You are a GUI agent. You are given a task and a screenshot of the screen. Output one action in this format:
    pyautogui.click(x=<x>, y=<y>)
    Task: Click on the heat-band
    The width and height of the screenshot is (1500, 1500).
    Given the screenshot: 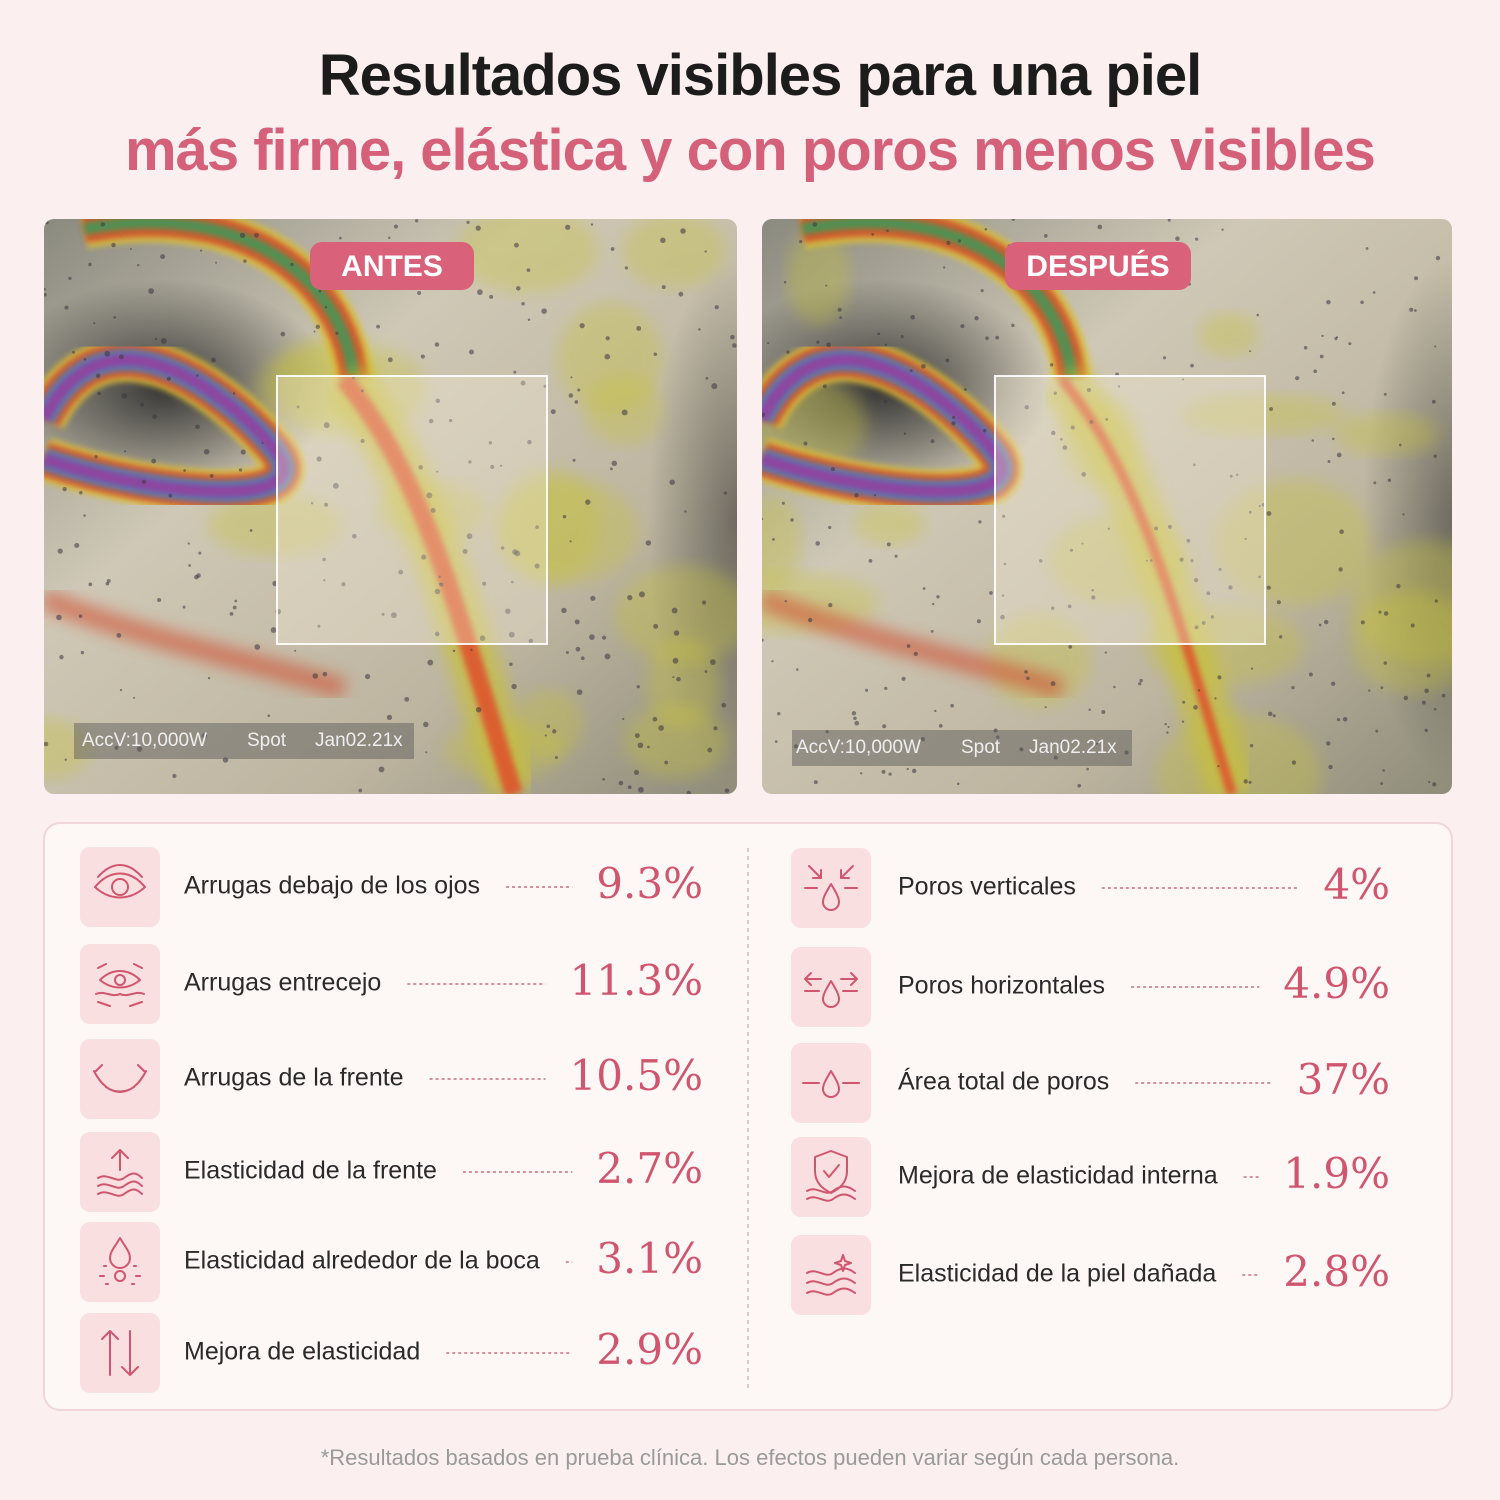 What is the action you would take?
    pyautogui.click(x=221, y=299)
    